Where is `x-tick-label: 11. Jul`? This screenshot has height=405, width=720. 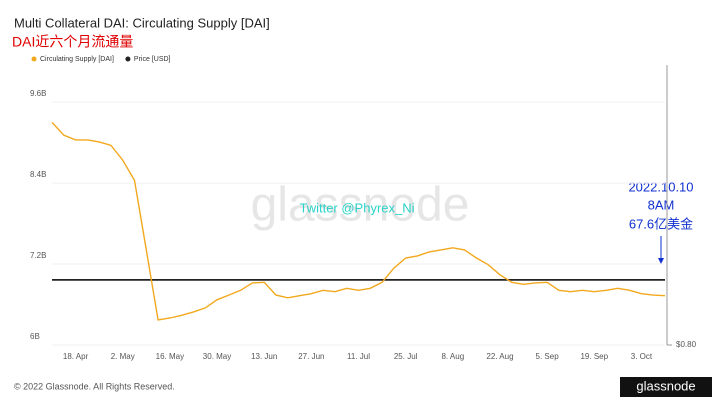 x-tick-label: 11. Jul is located at coordinates (358, 356).